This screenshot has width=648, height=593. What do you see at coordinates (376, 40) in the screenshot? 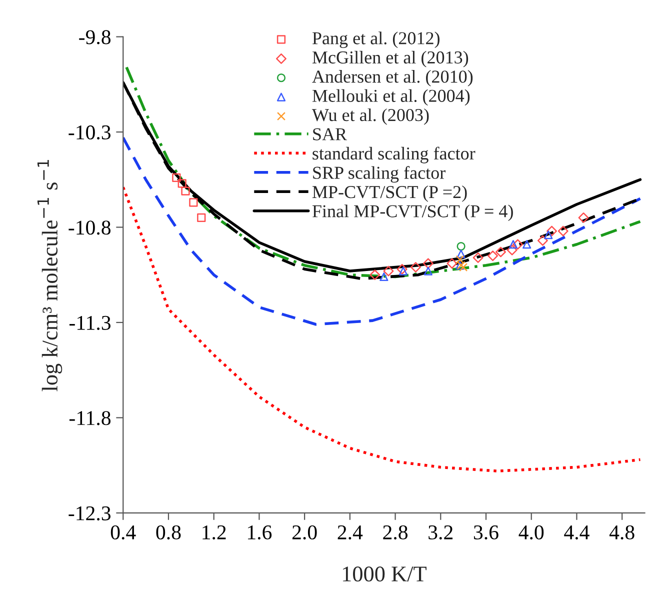
I see `legend-label: Pang et al. (2012)` at bounding box center [376, 40].